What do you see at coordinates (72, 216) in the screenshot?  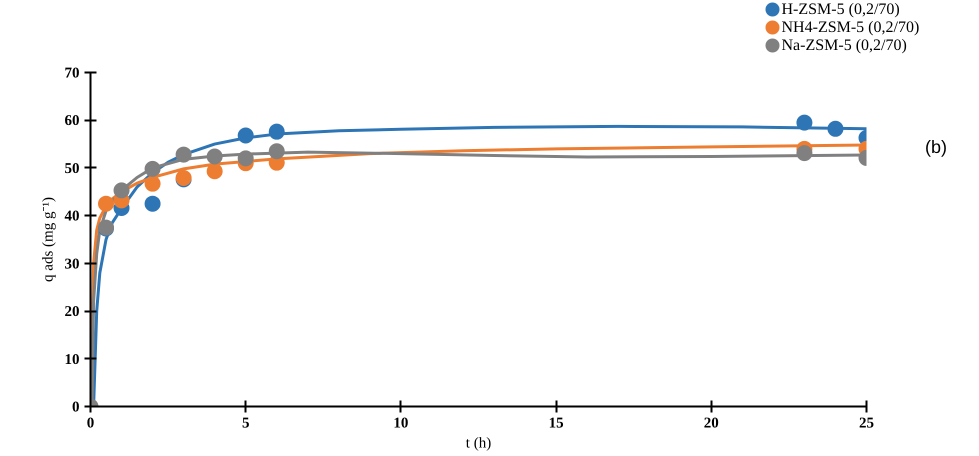 I see `y-tick-label: 40` at bounding box center [72, 216].